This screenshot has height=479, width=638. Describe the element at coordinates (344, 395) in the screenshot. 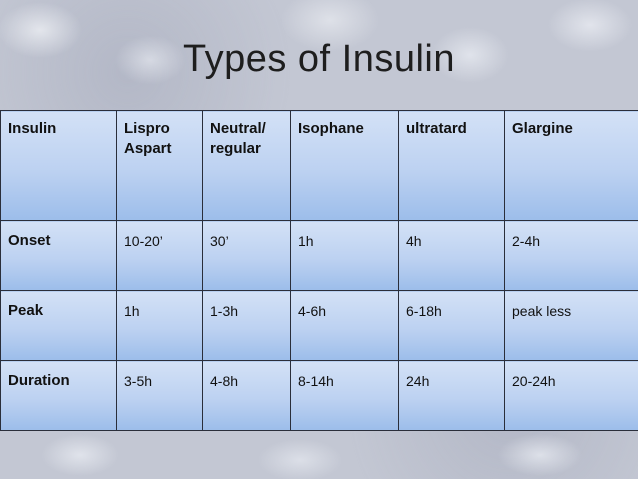

I see `table-cell: 8-14h` at that location.